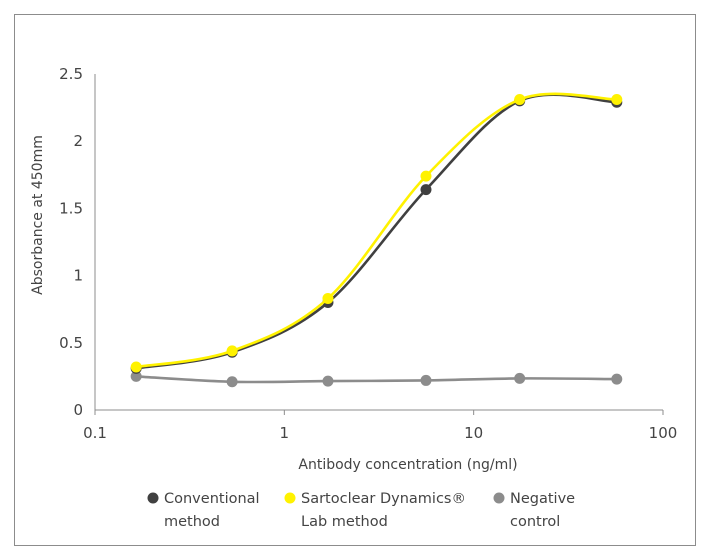 This screenshot has height=560, width=710. Describe the element at coordinates (535, 522) in the screenshot. I see `legend-label-negative-line2: control` at that location.